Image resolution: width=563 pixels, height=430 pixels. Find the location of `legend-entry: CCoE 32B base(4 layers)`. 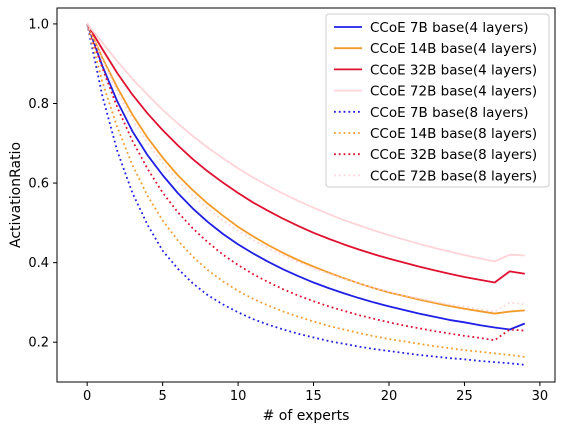

legend-entry: CCoE 32B base(4 layers) is located at coordinates (453, 70).